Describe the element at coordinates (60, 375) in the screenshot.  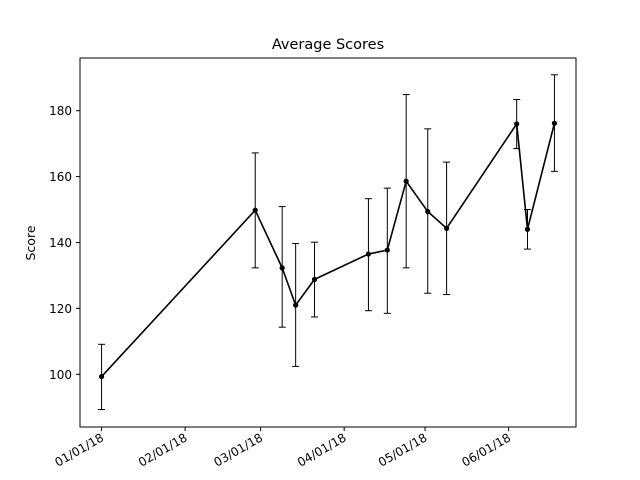
I see `y-tick-label: 100` at that location.